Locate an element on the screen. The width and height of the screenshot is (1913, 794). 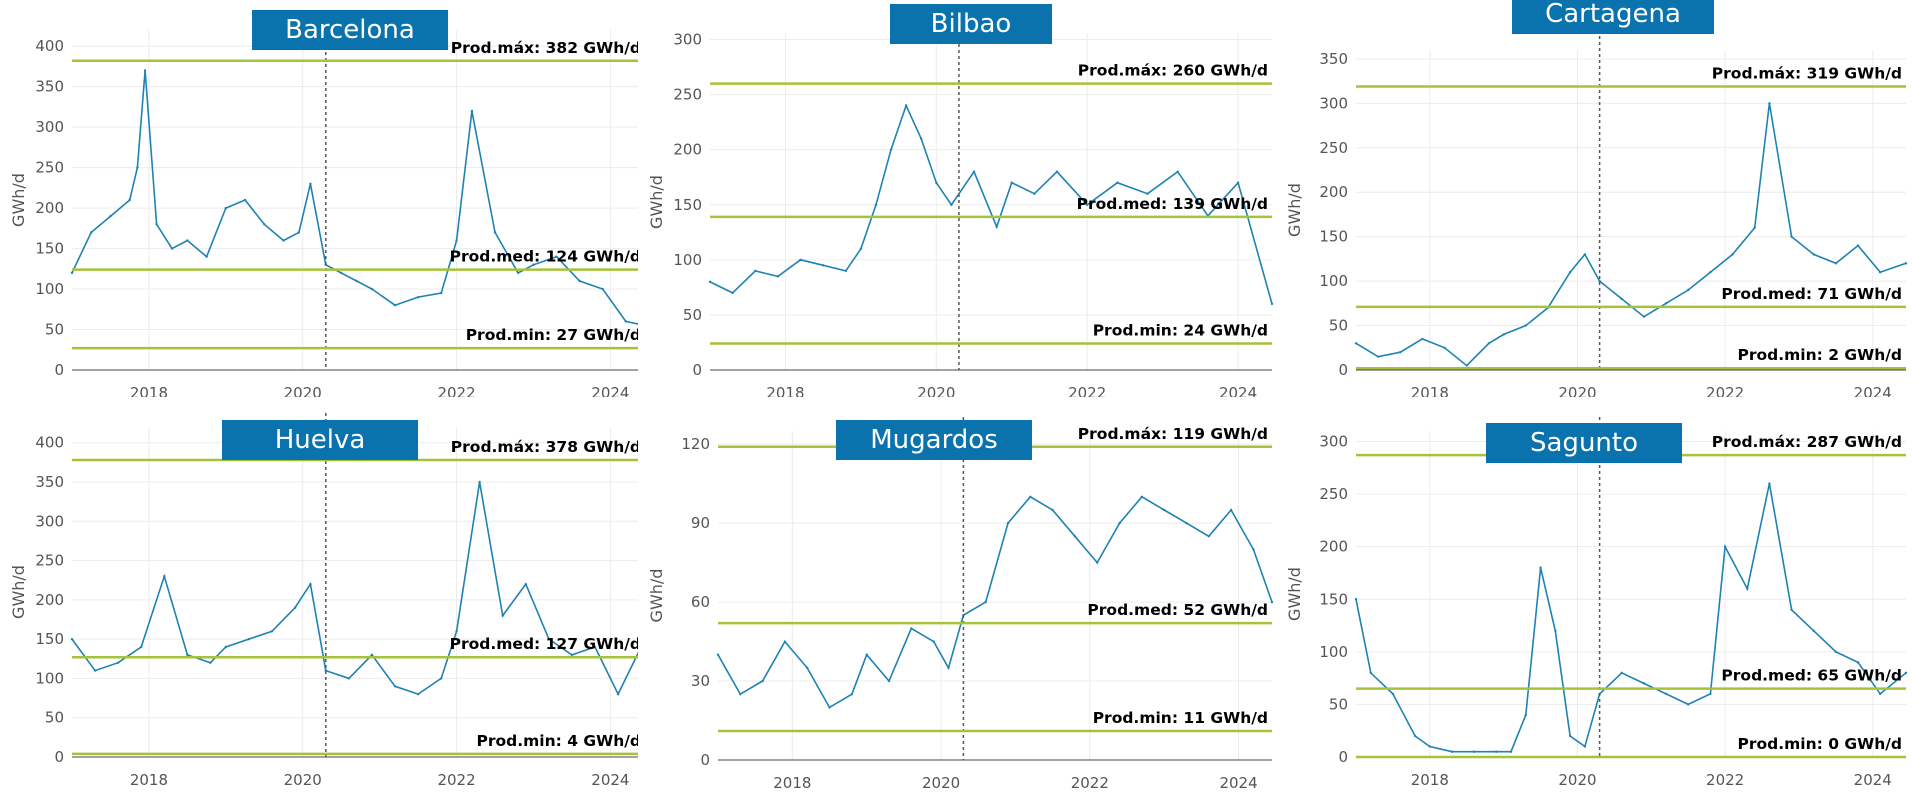
chart-title: Sagunto is located at coordinates (1584, 443).